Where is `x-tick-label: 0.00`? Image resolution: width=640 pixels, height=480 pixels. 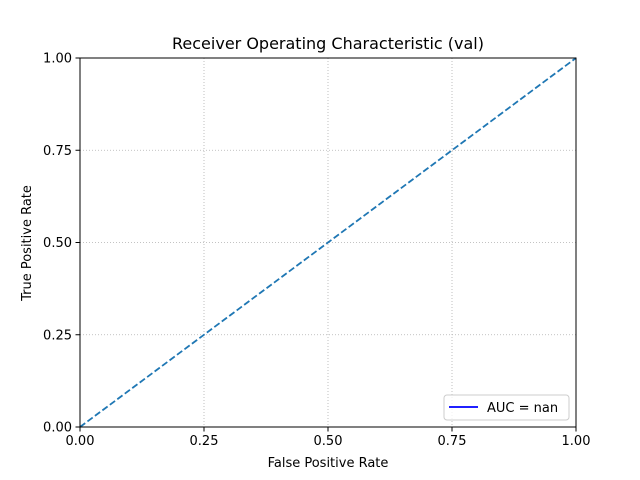
x-tick-label: 0.00 is located at coordinates (80, 441).